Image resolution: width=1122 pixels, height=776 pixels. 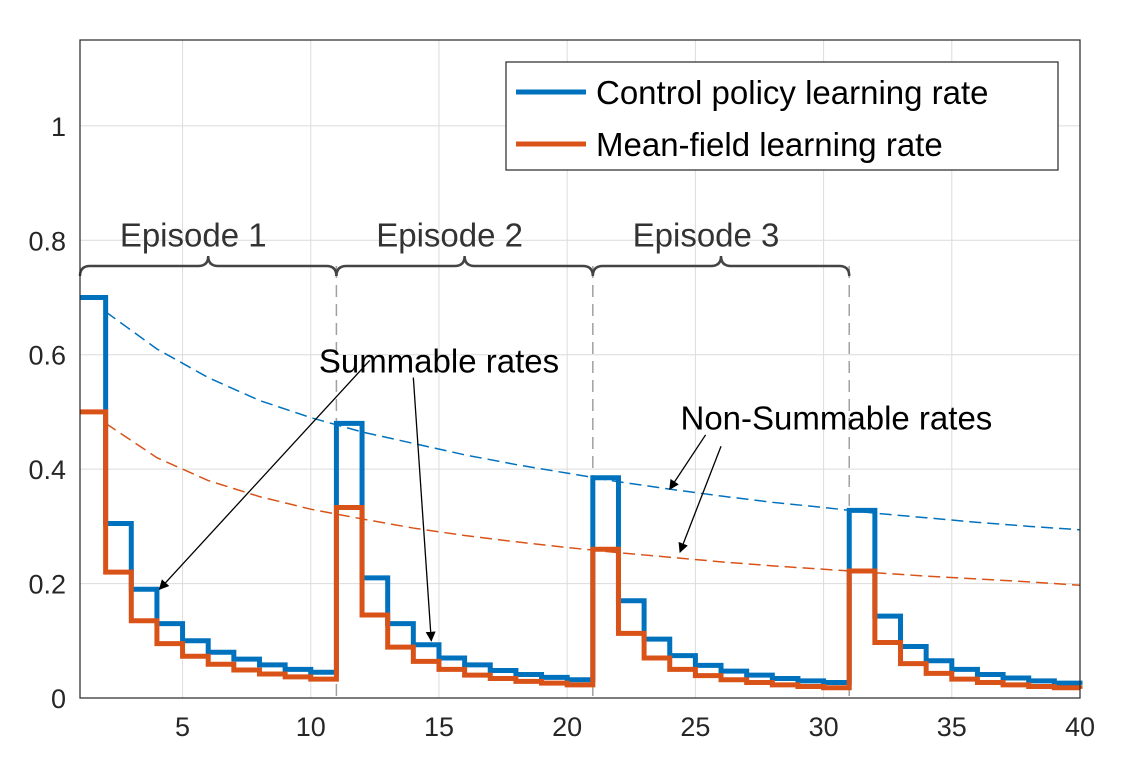 I want to click on x-tick-label: 30, so click(x=824, y=727).